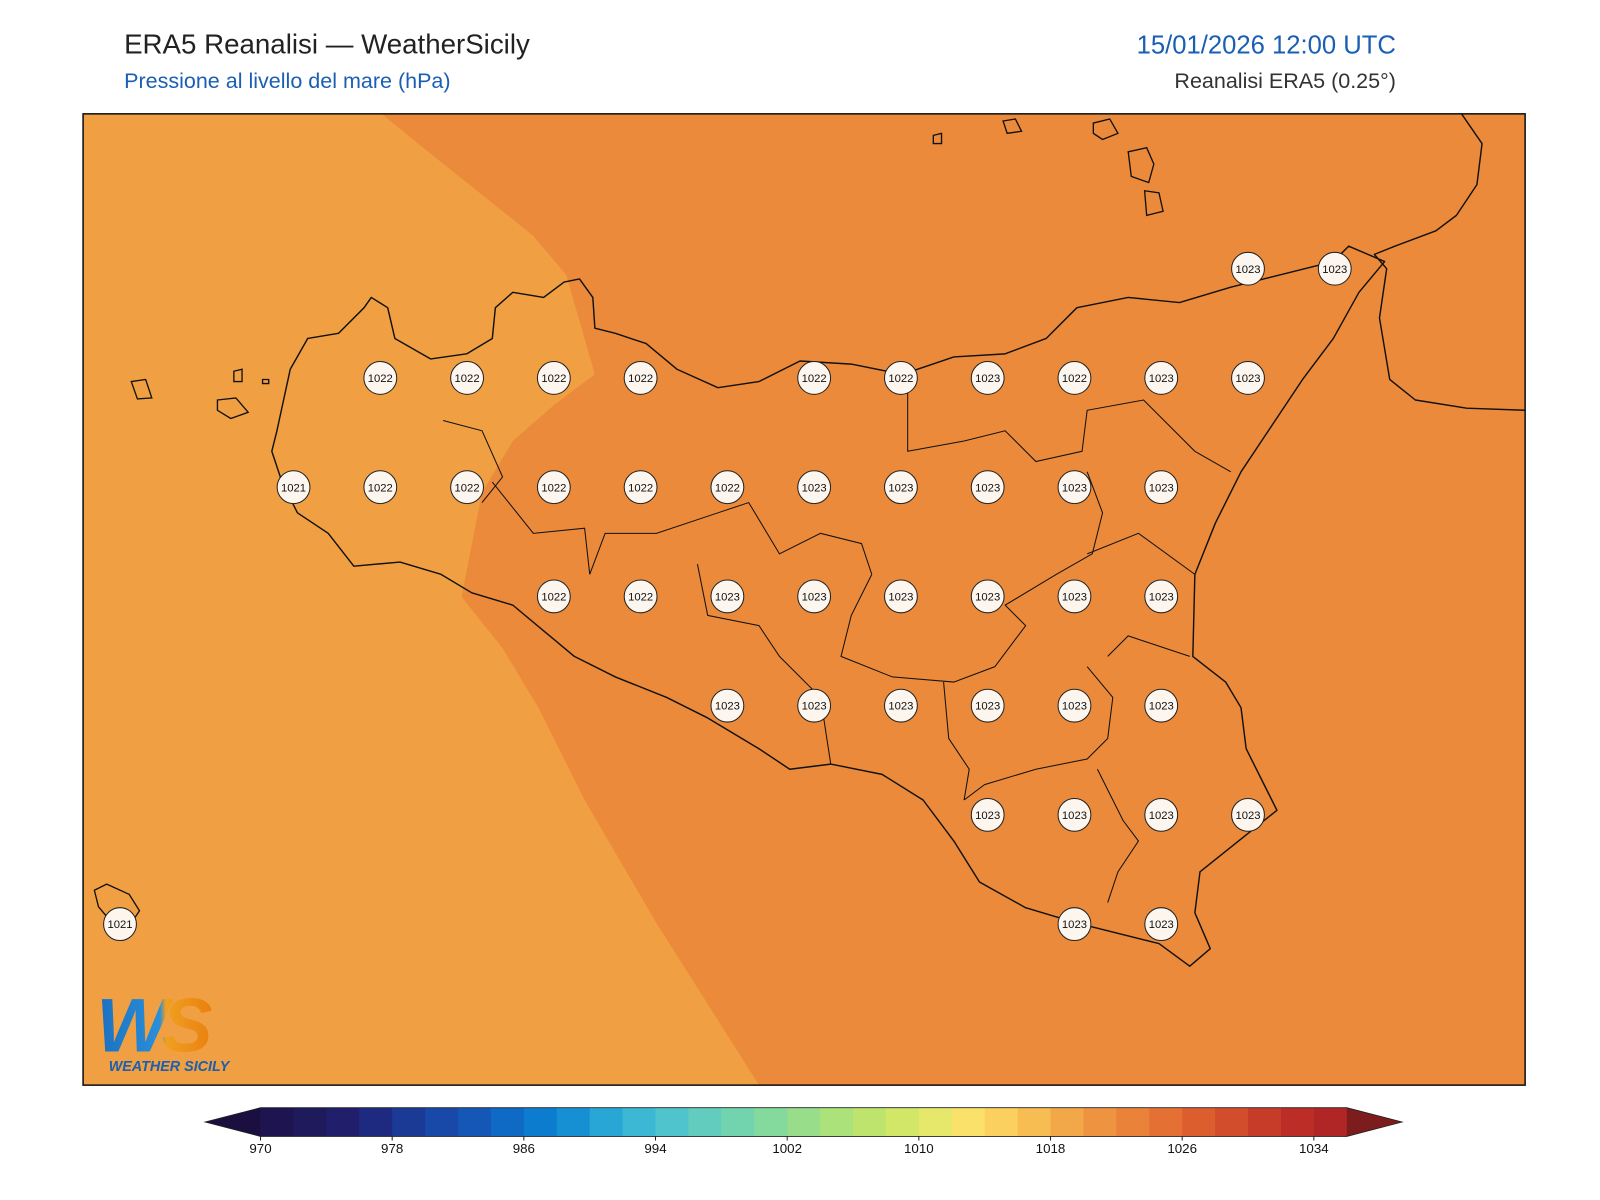  What do you see at coordinates (119, 925) in the screenshot?
I see `station-value: 1021` at bounding box center [119, 925].